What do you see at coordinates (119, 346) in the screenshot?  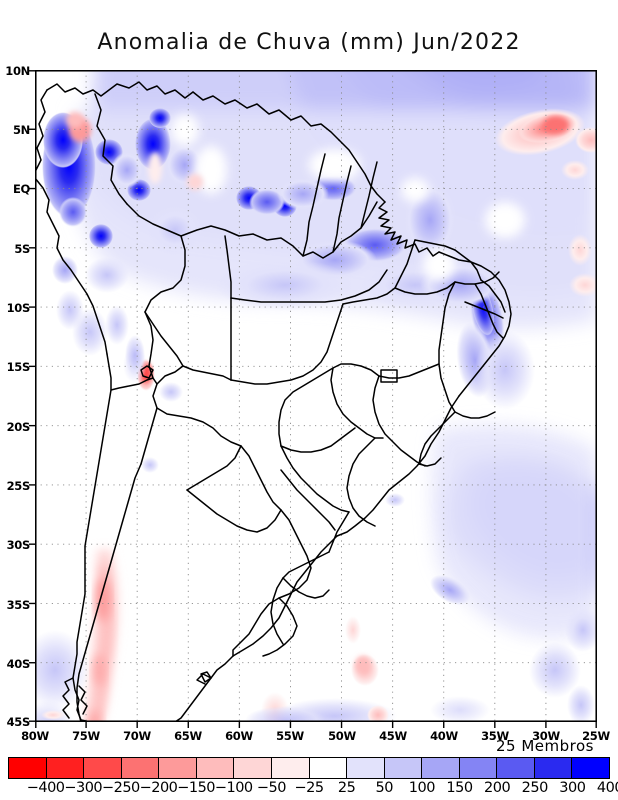 I see `andes-wet-streaks` at bounding box center [119, 346].